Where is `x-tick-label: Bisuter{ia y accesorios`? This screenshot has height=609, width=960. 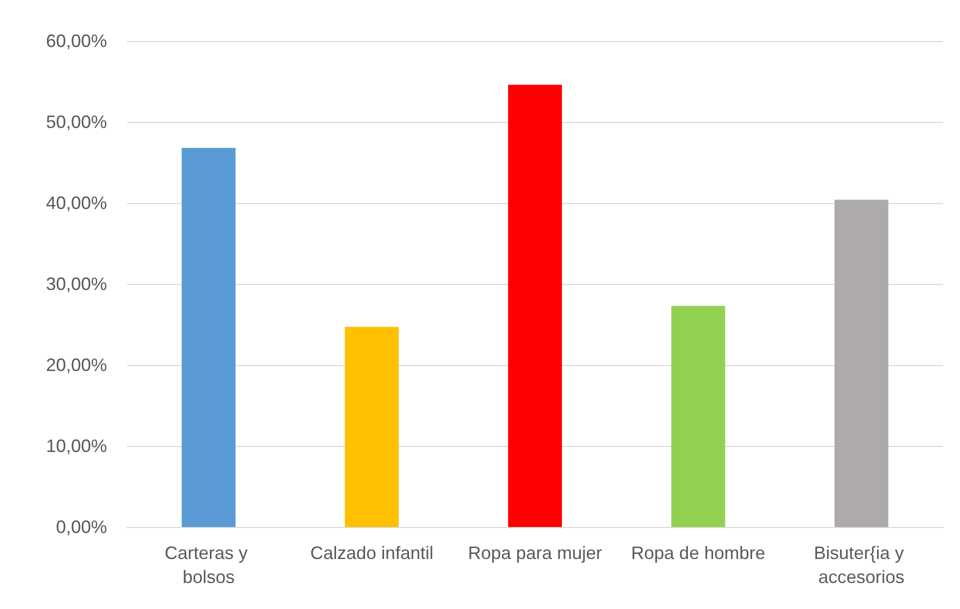 x-tick-label: Bisuter{ia y accesorios is located at coordinates (861, 565).